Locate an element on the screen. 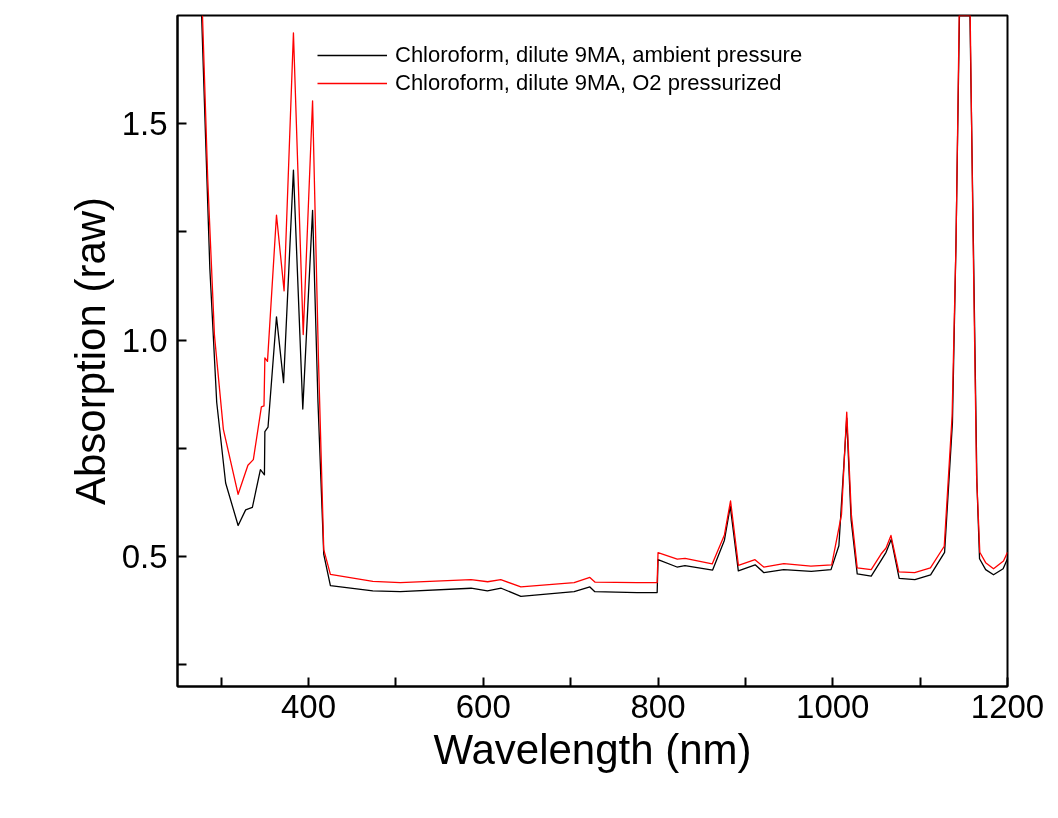 The width and height of the screenshot is (1058, 818). y-tick-label: 1.5 is located at coordinates (144, 124).